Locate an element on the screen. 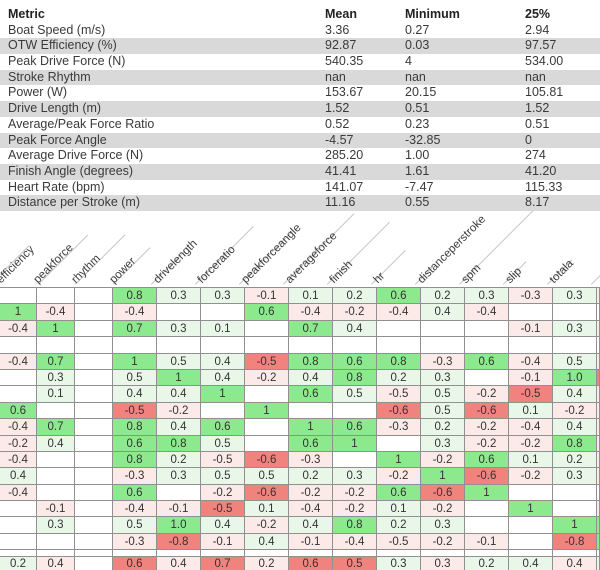  heatmap-row: 0.3 0.5 1.0 0.4 -0.2 0.4 0.8 0.2 0.3 1 is located at coordinates (300, 525).